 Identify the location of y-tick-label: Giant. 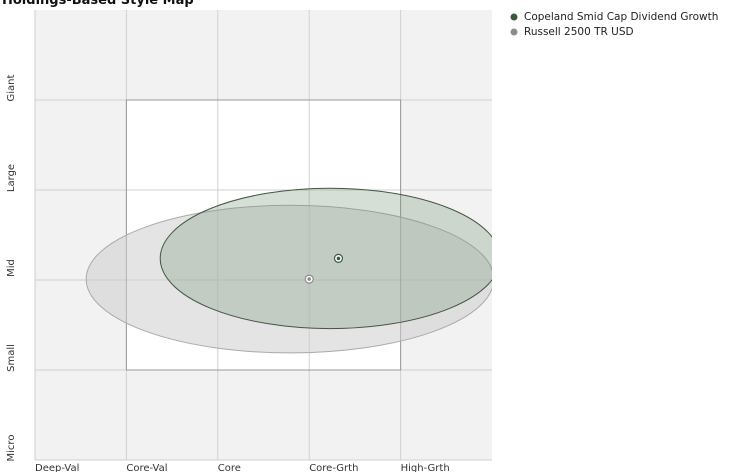
(11, 87).